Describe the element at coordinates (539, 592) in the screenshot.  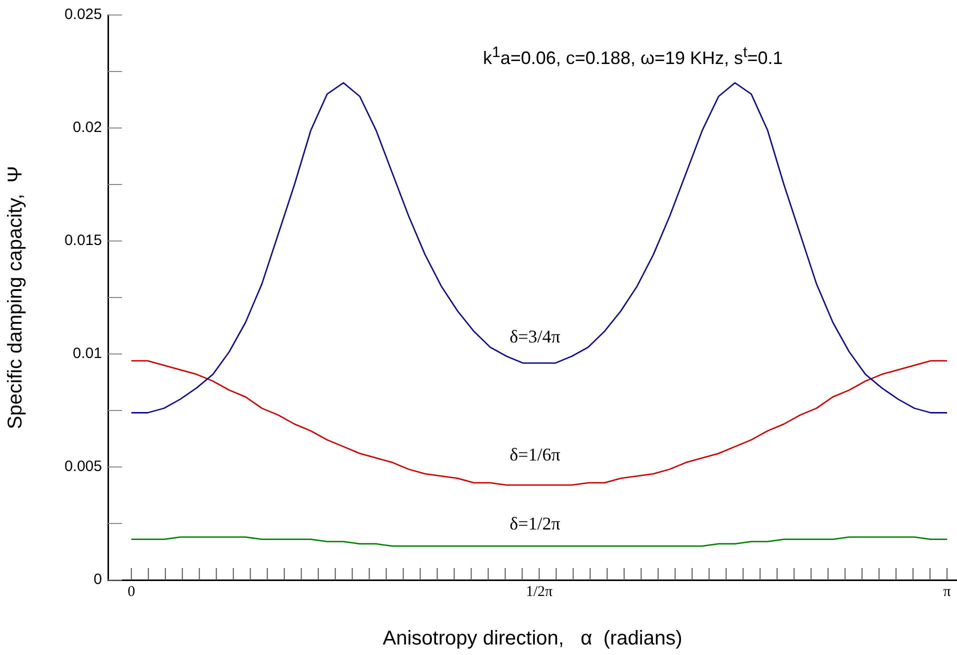
I see `x-tick-label: 1/2π` at that location.